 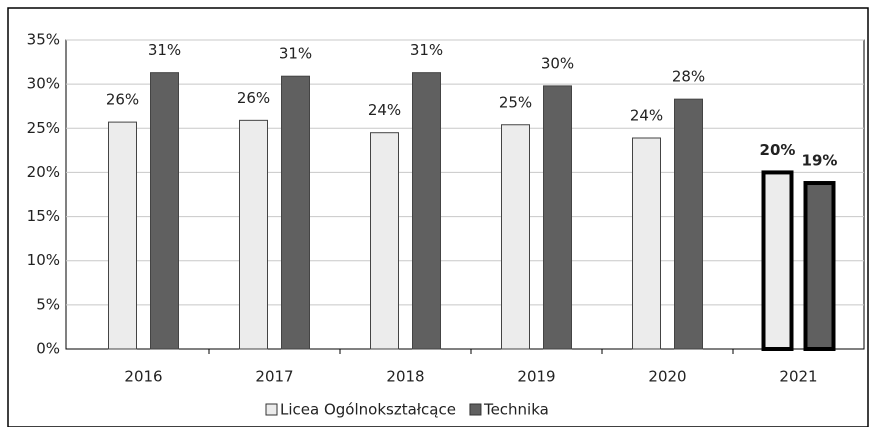 What do you see at coordinates (516, 410) in the screenshot?
I see `legend-label: Technika` at bounding box center [516, 410].